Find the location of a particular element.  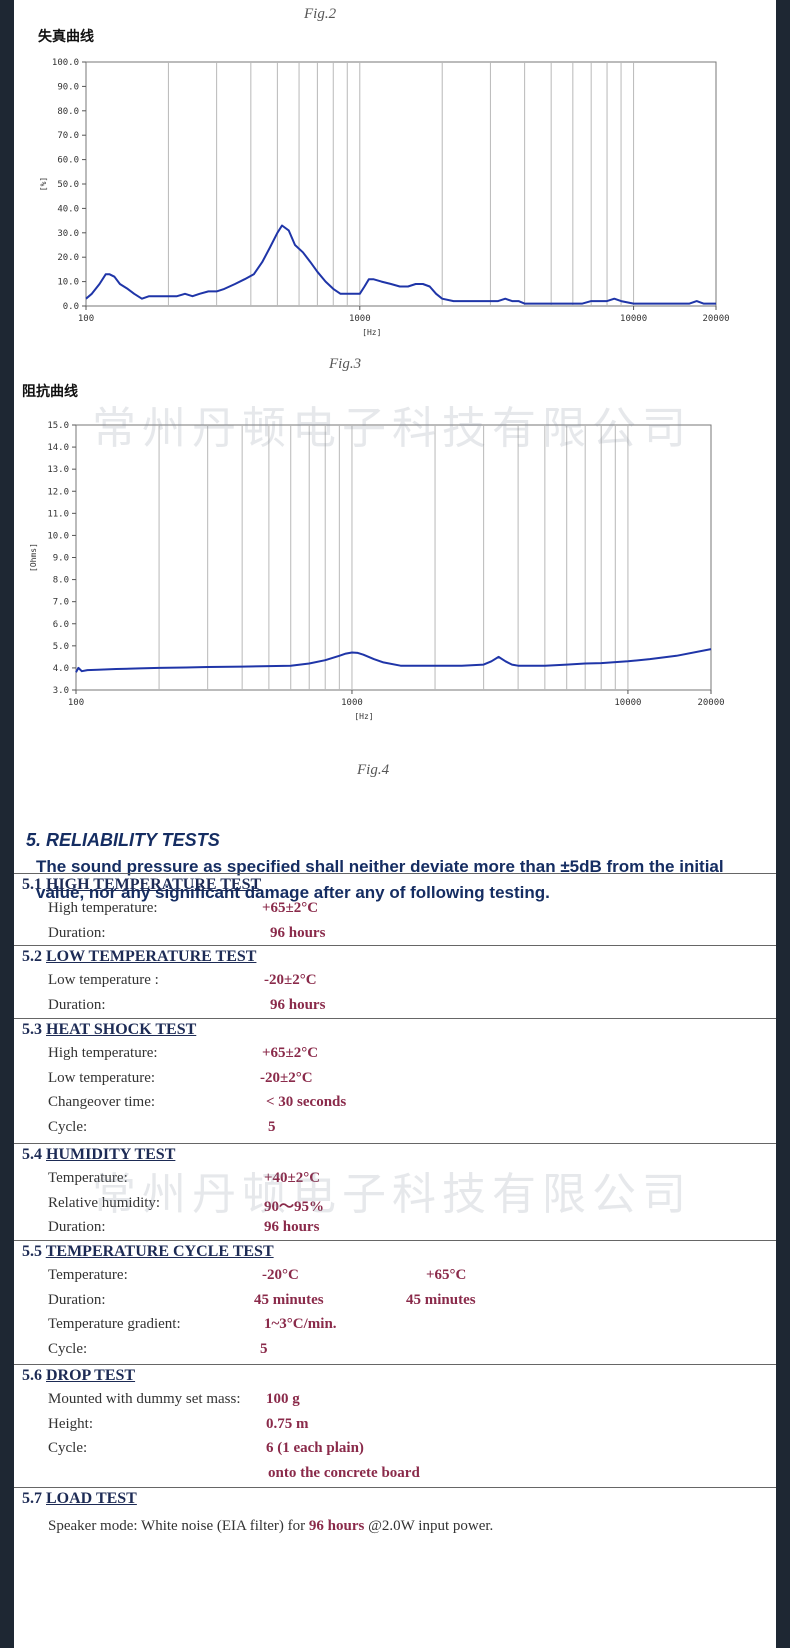

test-row: Mounted with dummy set mass: 100 g is located at coordinates (408, 1400).